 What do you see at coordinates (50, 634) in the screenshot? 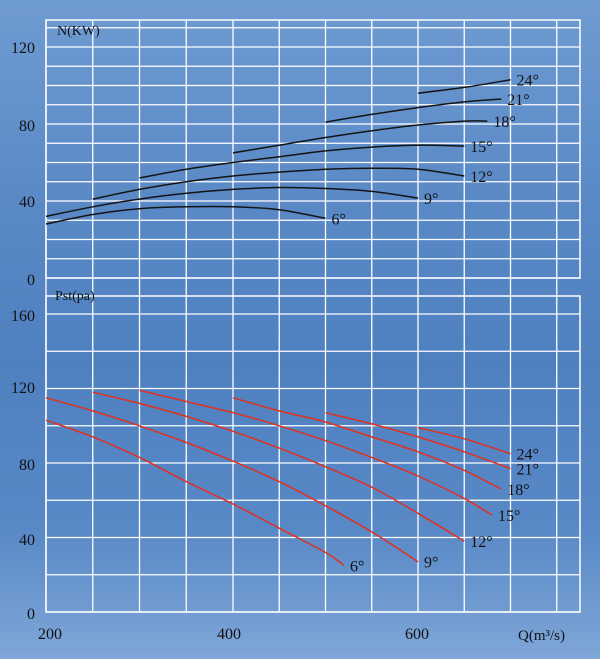
I see `x-tick-200: 200` at bounding box center [50, 634].